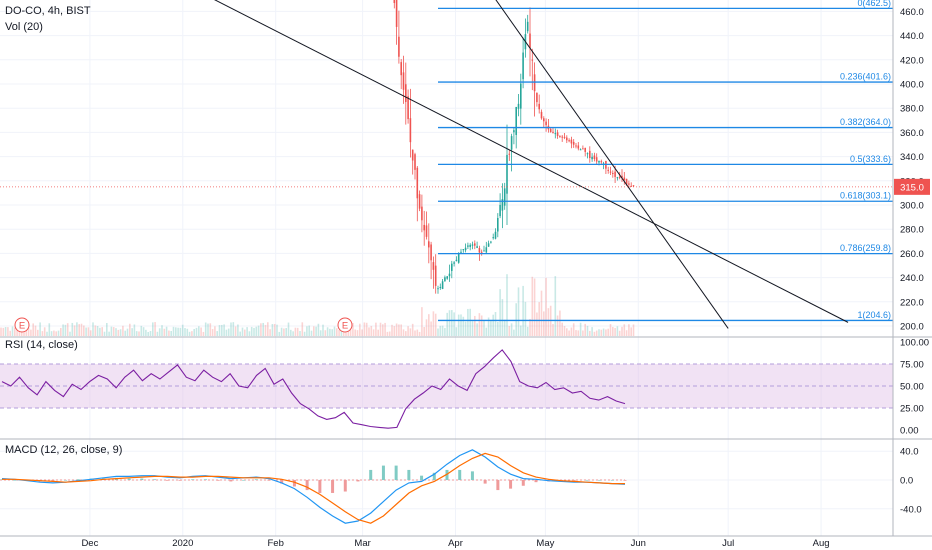 The width and height of the screenshot is (932, 550). I want to click on volume-label: Vol (20), so click(24, 27).